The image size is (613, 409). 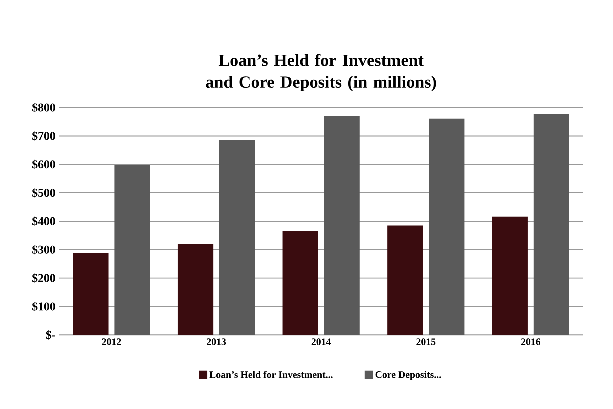 I want to click on x-tick-label: 2015, so click(x=426, y=342).